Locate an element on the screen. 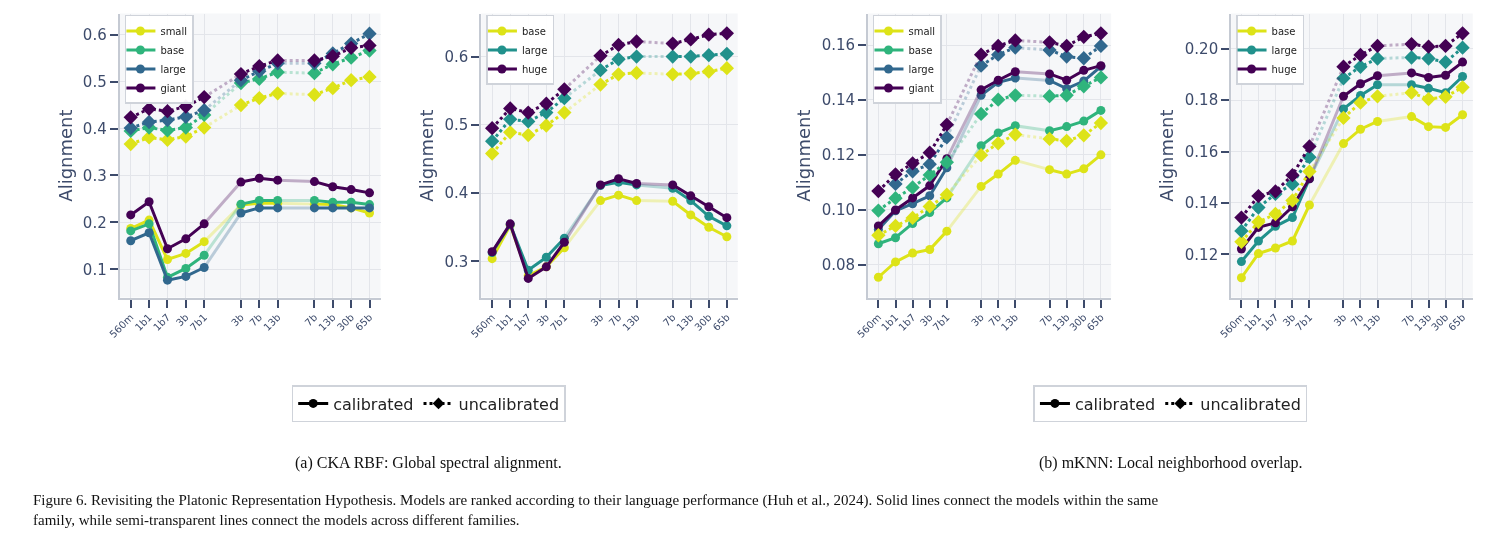 The height and width of the screenshot is (541, 1495). y-tick-label: 0.14 is located at coordinates (1201, 203).